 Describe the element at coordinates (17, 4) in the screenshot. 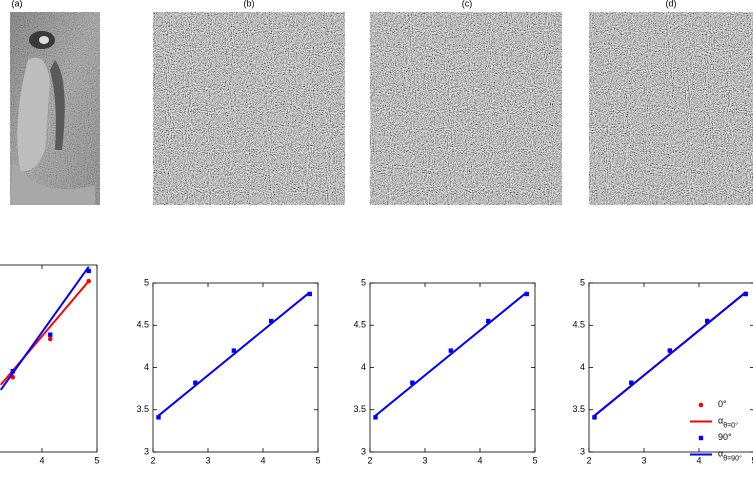

I see `panel-label: (a)` at that location.